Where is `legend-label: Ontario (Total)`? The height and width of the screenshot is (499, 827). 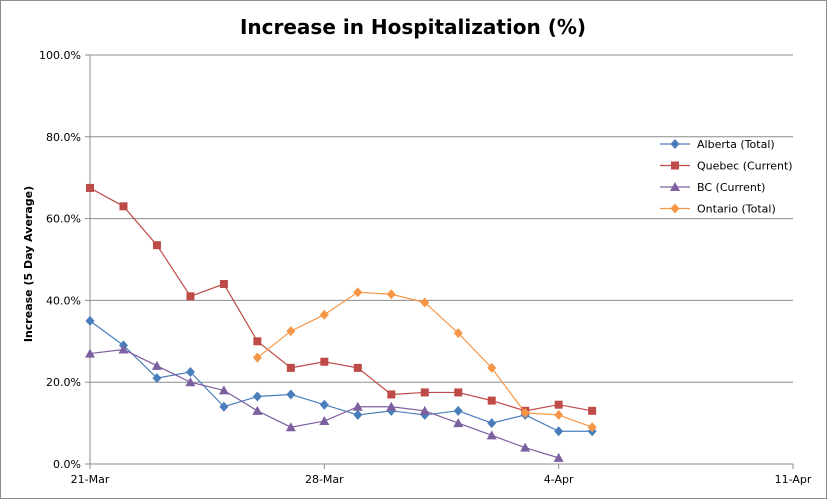 legend-label: Ontario (Total) is located at coordinates (736, 209).